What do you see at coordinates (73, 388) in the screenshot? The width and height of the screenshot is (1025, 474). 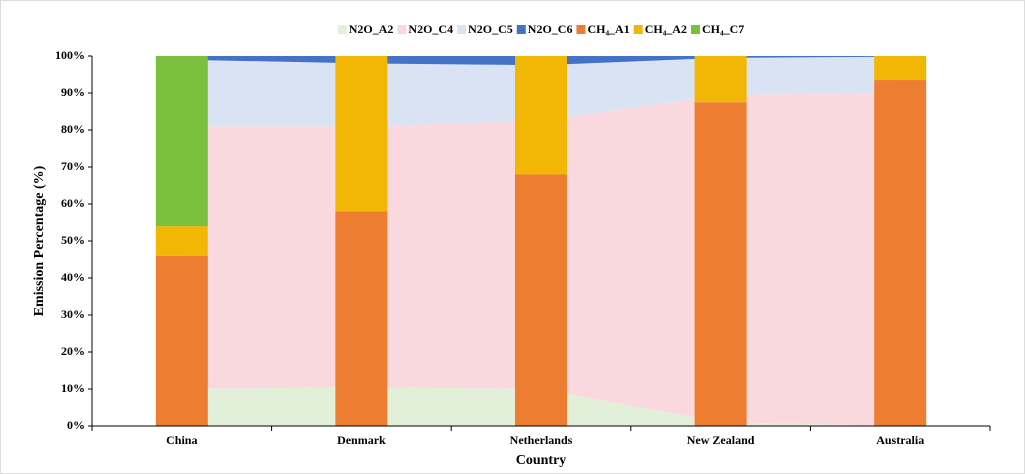 I see `y-tick-label: 10%` at bounding box center [73, 388].